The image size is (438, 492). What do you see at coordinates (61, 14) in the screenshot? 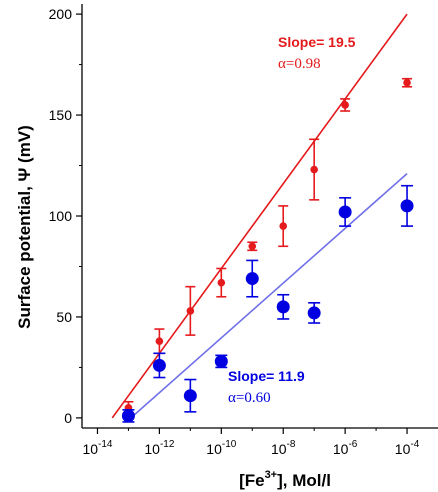
I see `y-tick-label: 200` at bounding box center [61, 14].